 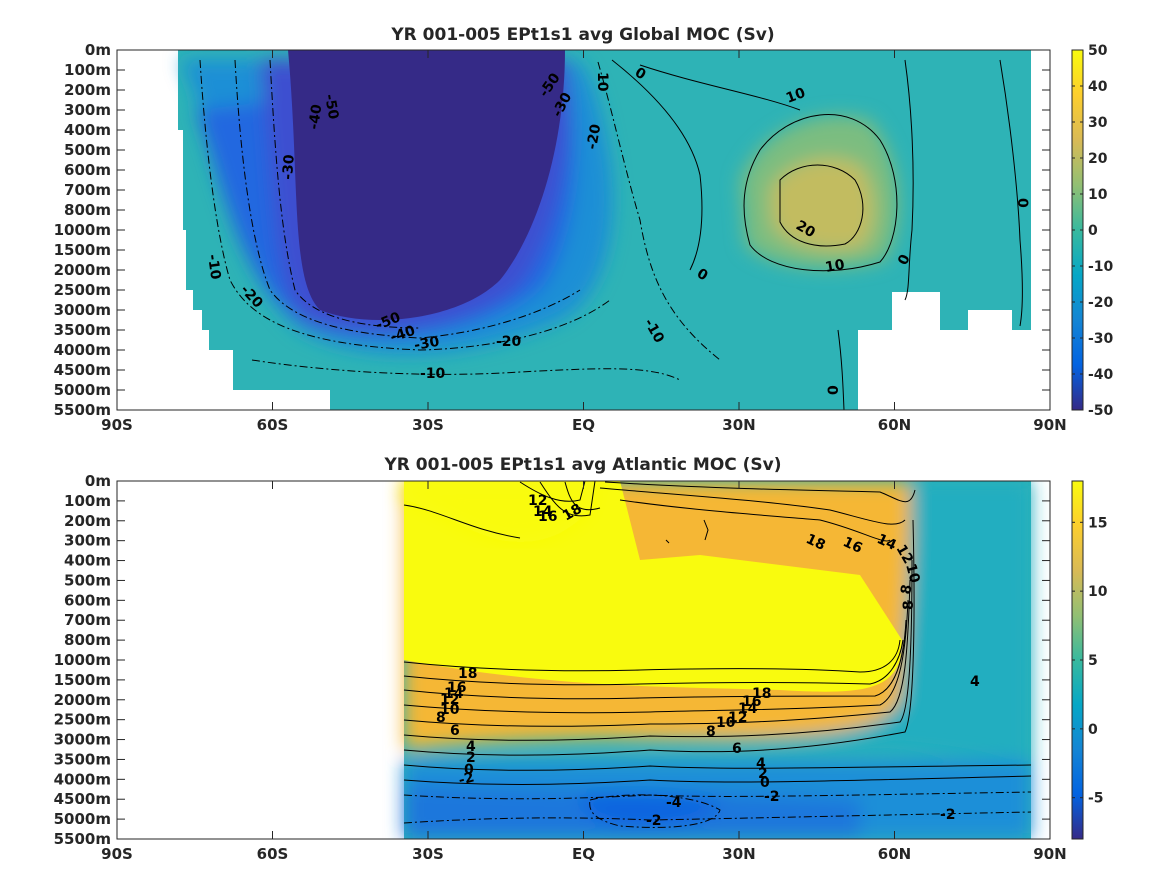 What do you see at coordinates (315, 117) in the screenshot?
I see `contour-label-2: -40` at bounding box center [315, 117].